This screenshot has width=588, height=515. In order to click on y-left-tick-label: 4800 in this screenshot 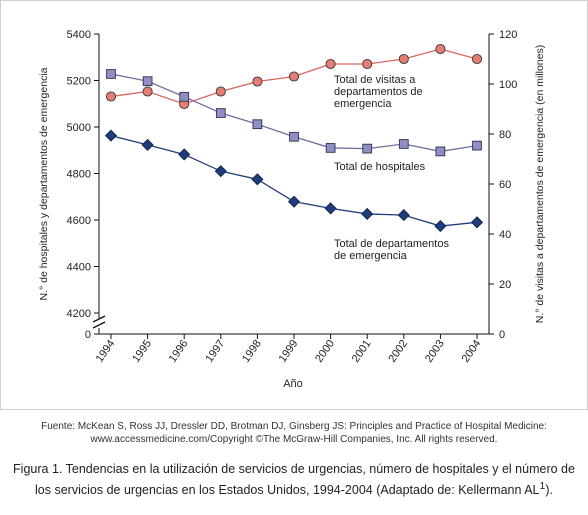, I will do `click(79, 175)`.